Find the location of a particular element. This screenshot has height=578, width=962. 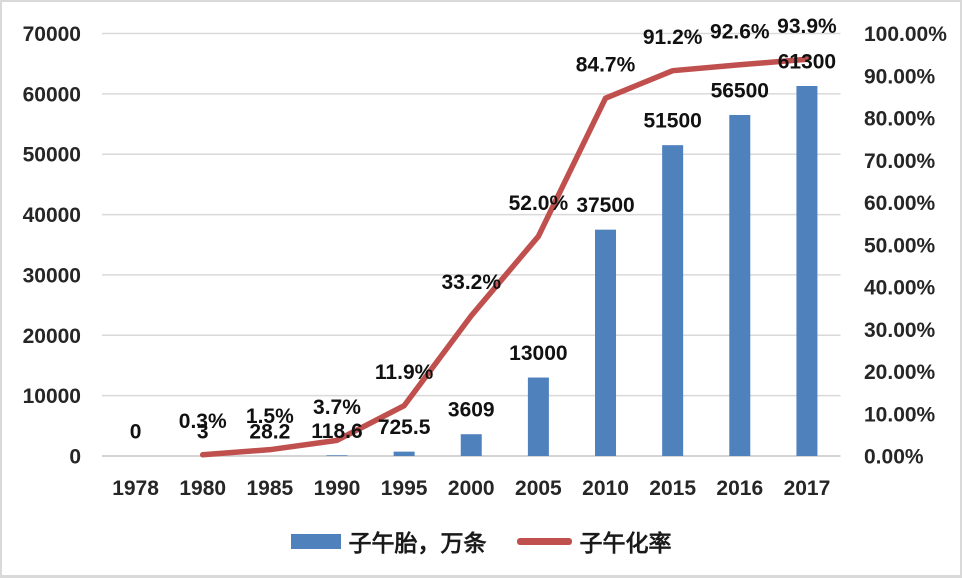

x-axis-label: 2005 is located at coordinates (538, 488).